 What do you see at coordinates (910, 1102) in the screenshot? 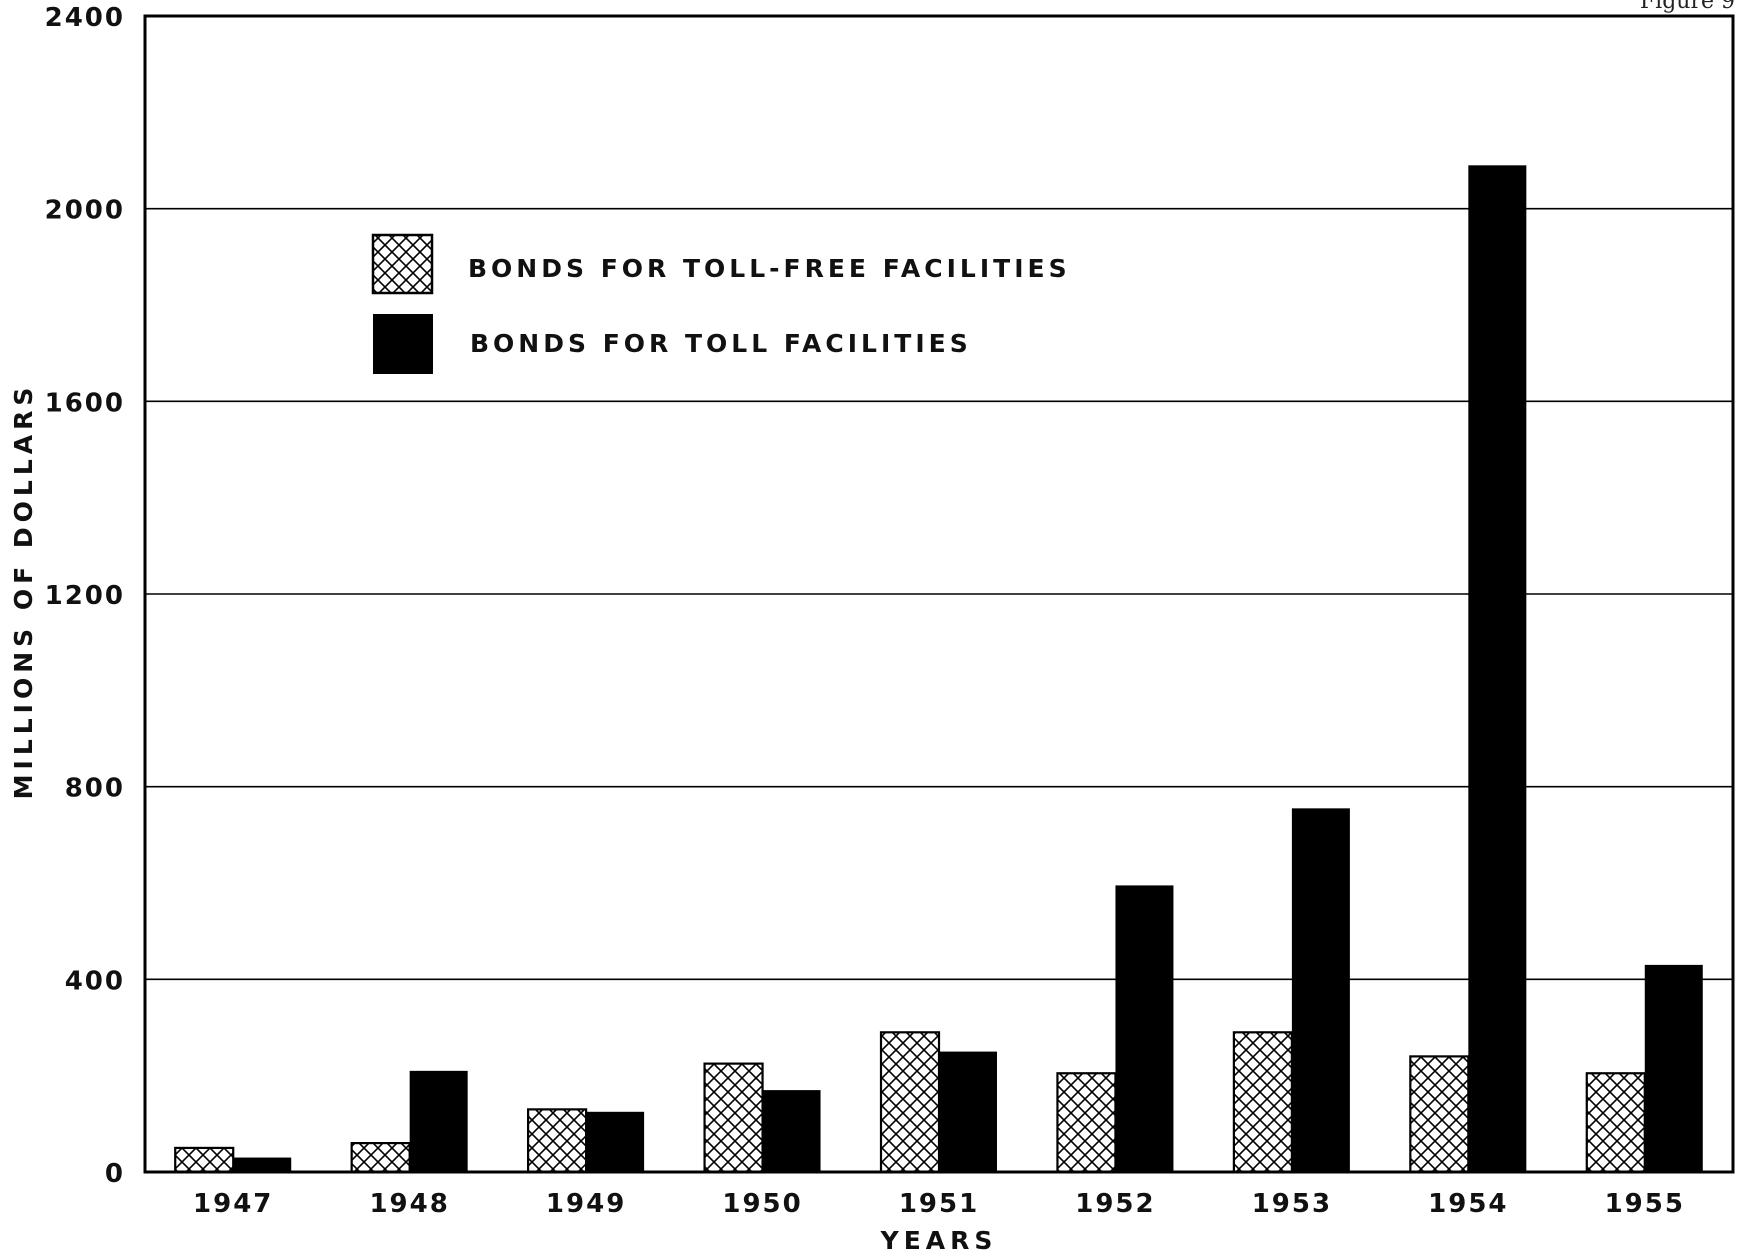
I see `bar-toll-free-1951` at bounding box center [910, 1102].